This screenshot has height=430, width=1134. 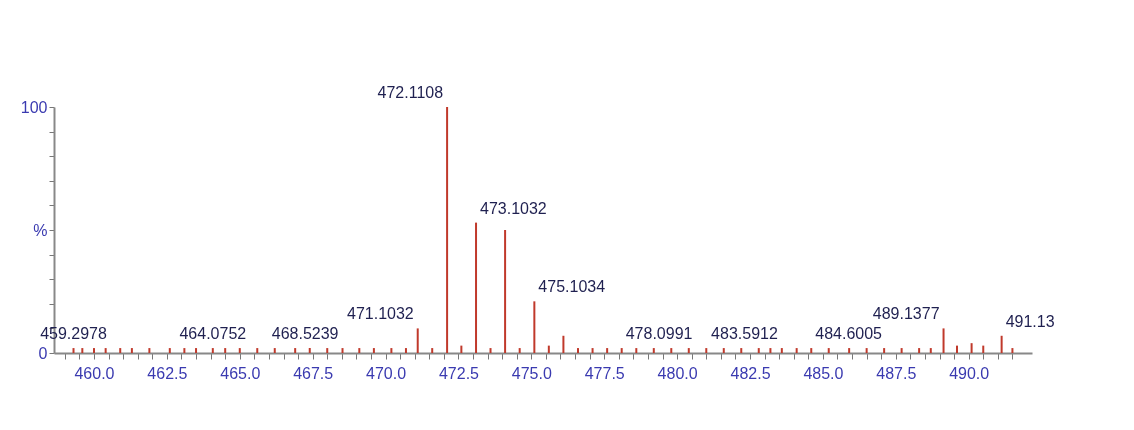 What do you see at coordinates (305, 334) in the screenshot?
I see `annotation: 468.5239` at bounding box center [305, 334].